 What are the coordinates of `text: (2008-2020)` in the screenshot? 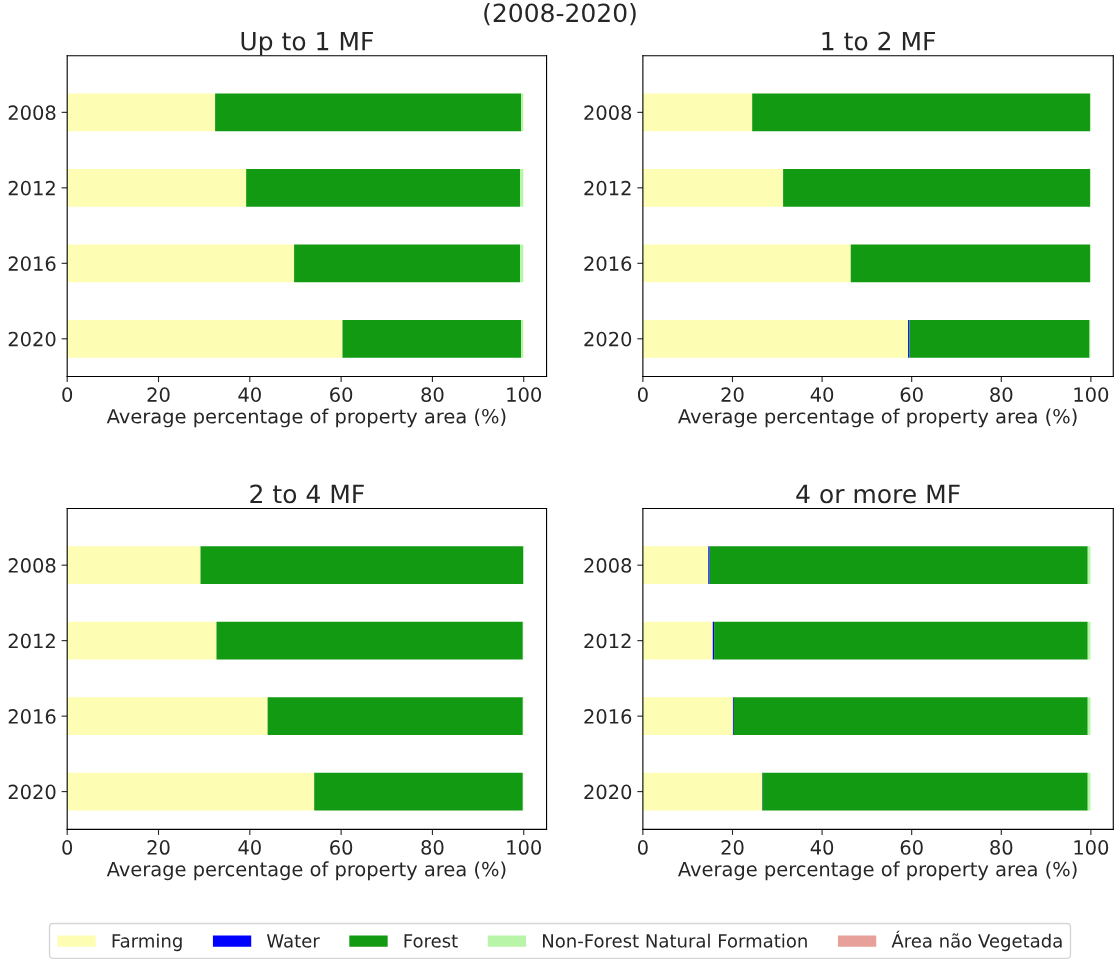 It's located at (560, 14).